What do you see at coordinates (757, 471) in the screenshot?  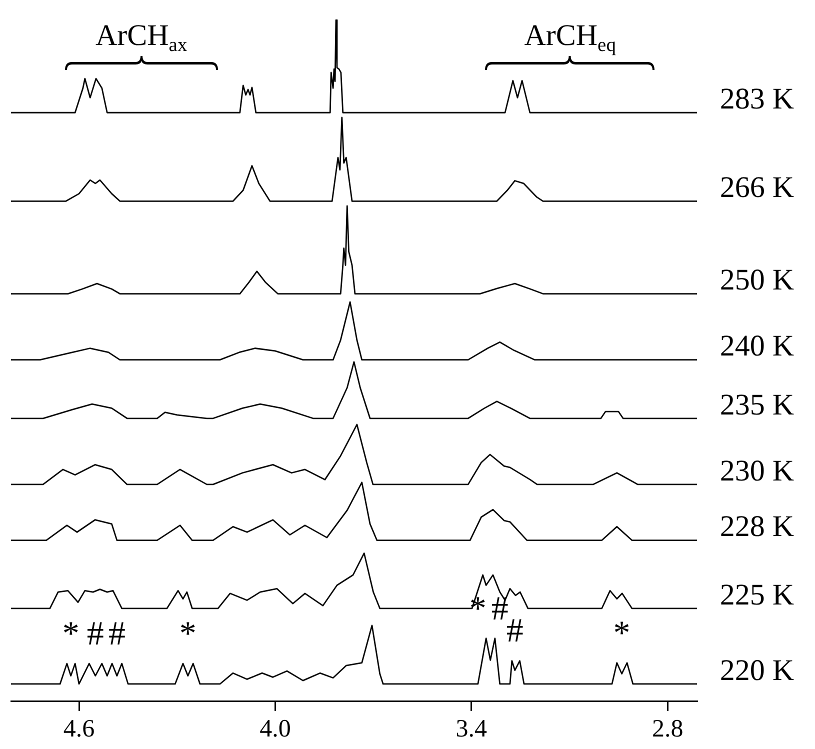 I see `series-label: 230 K` at bounding box center [757, 471].